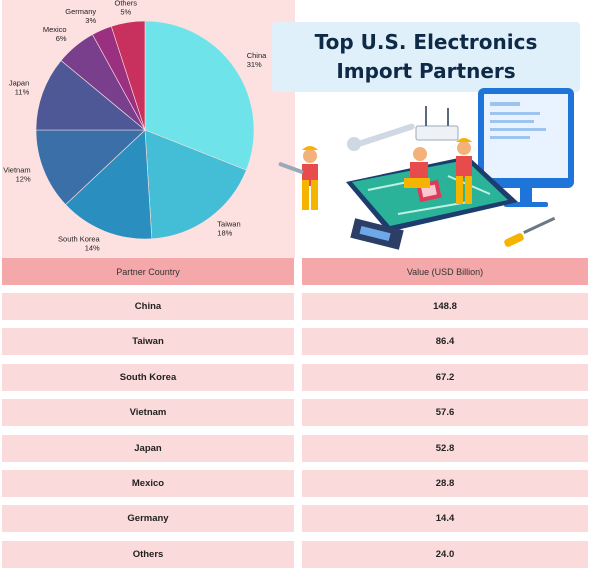 The width and height of the screenshot is (590, 570). I want to click on pie-label-china: China 31%, so click(257, 60).